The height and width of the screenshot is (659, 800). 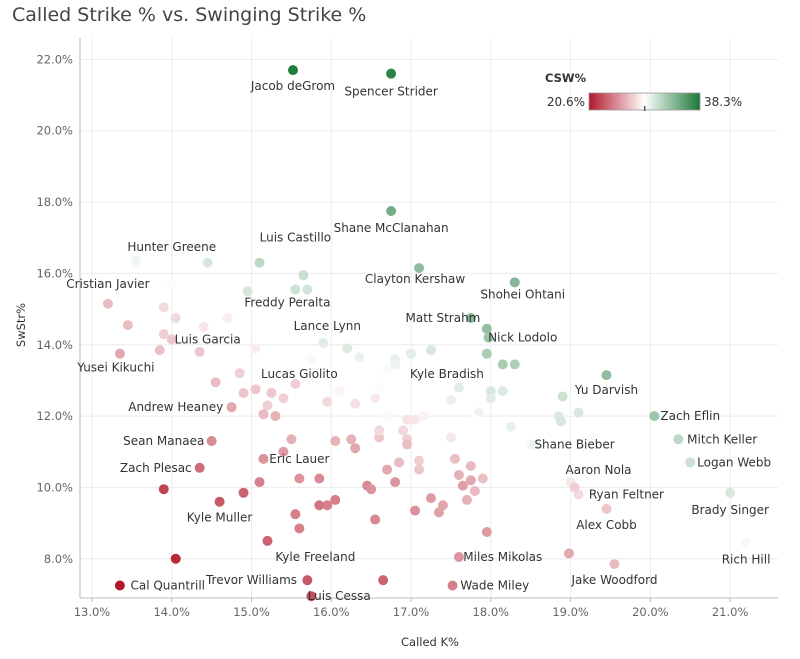 What do you see at coordinates (251, 580) in the screenshot?
I see `point-label: Trevor Williams` at bounding box center [251, 580].